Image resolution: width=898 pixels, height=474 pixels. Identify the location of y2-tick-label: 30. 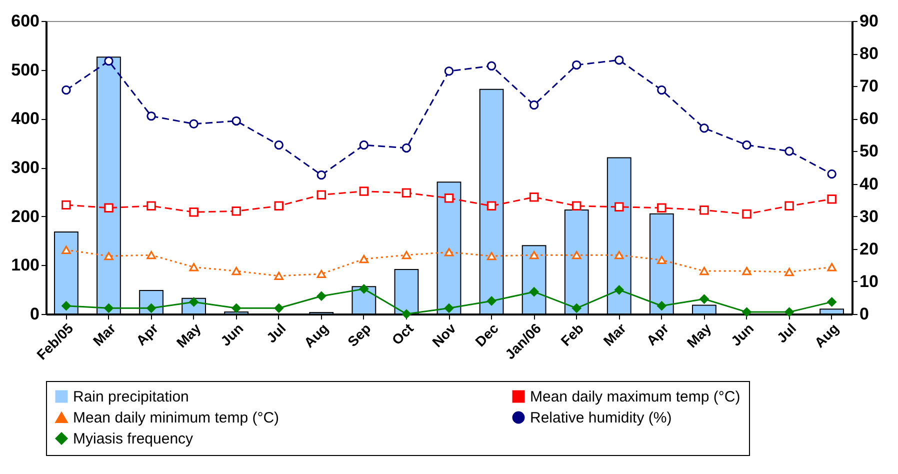
(869, 216).